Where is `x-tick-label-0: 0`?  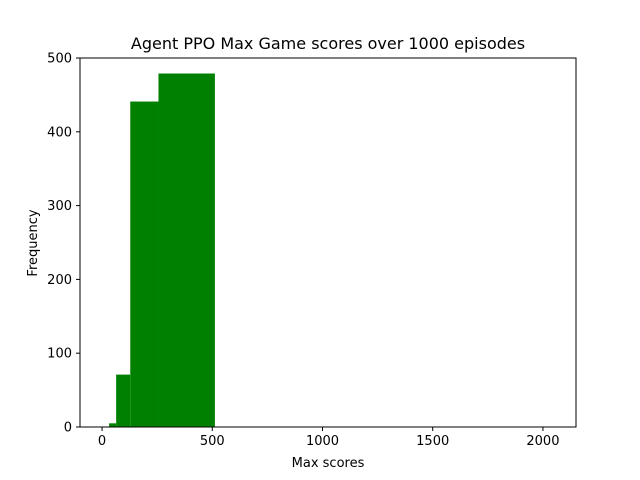 x-tick-label-0: 0 is located at coordinates (102, 441).